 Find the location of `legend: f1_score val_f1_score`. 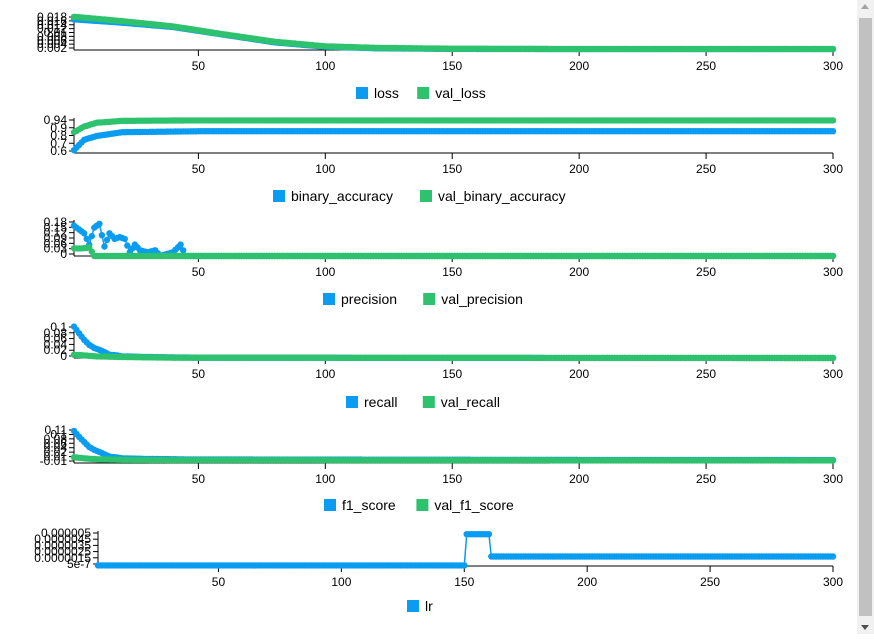

legend: f1_score val_f1_score is located at coordinates (419, 505).